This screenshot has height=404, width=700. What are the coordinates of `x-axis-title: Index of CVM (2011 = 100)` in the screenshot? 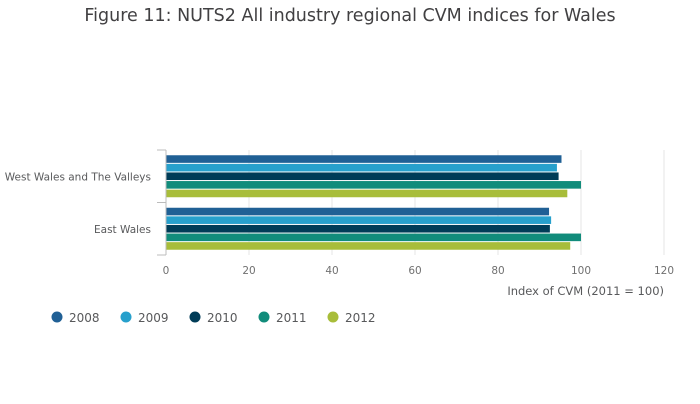 It's located at (585, 291).